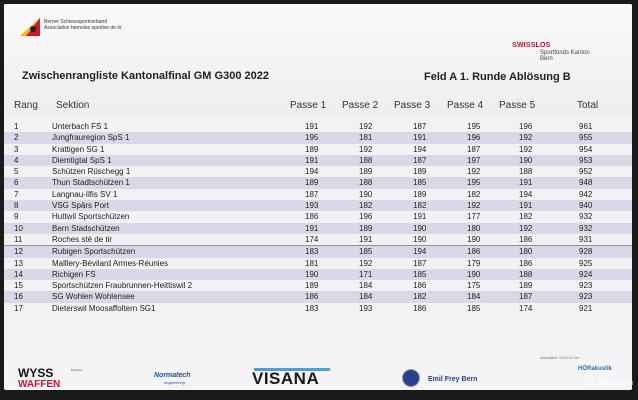  What do you see at coordinates (311, 195) in the screenshot?
I see `cell-p1: 187` at bounding box center [311, 195].